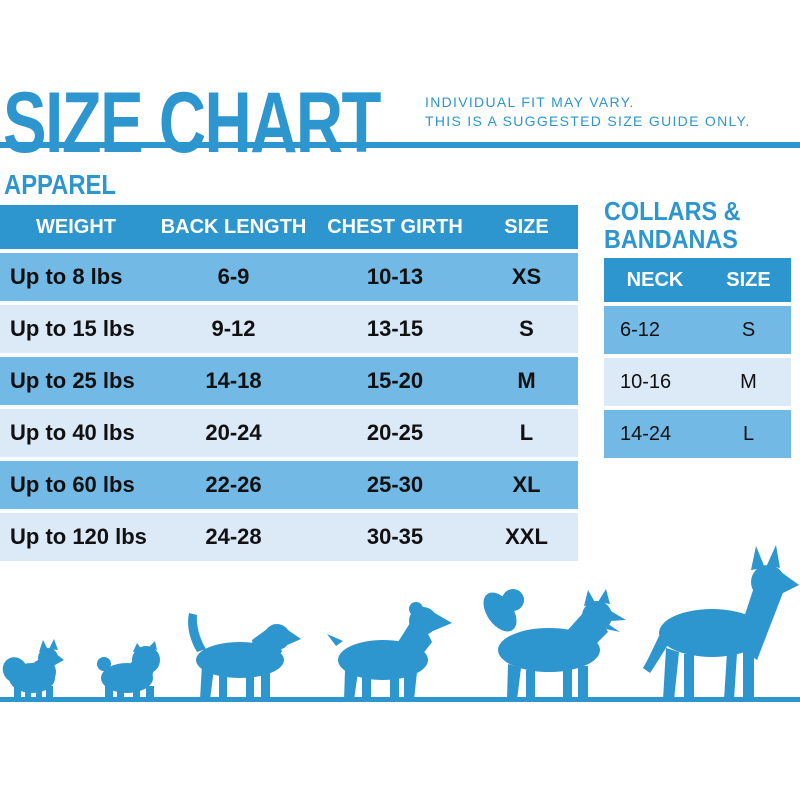  What do you see at coordinates (60, 184) in the screenshot?
I see `apparel-heading: APPAREL` at bounding box center [60, 184].